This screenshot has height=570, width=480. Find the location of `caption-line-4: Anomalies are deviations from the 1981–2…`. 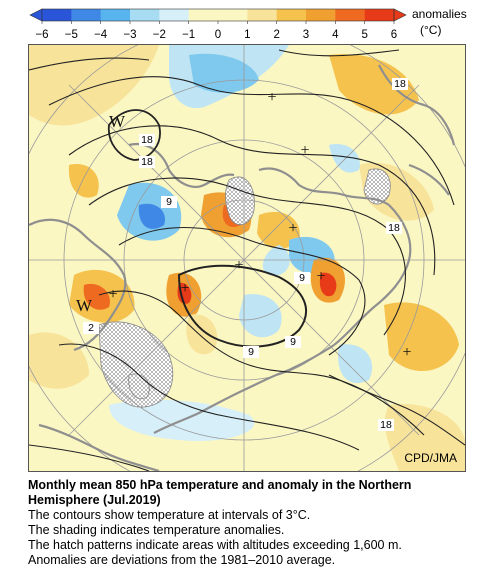

caption-line-4: Anomalies are deviations from the 1981–2… is located at coordinates (182, 560).